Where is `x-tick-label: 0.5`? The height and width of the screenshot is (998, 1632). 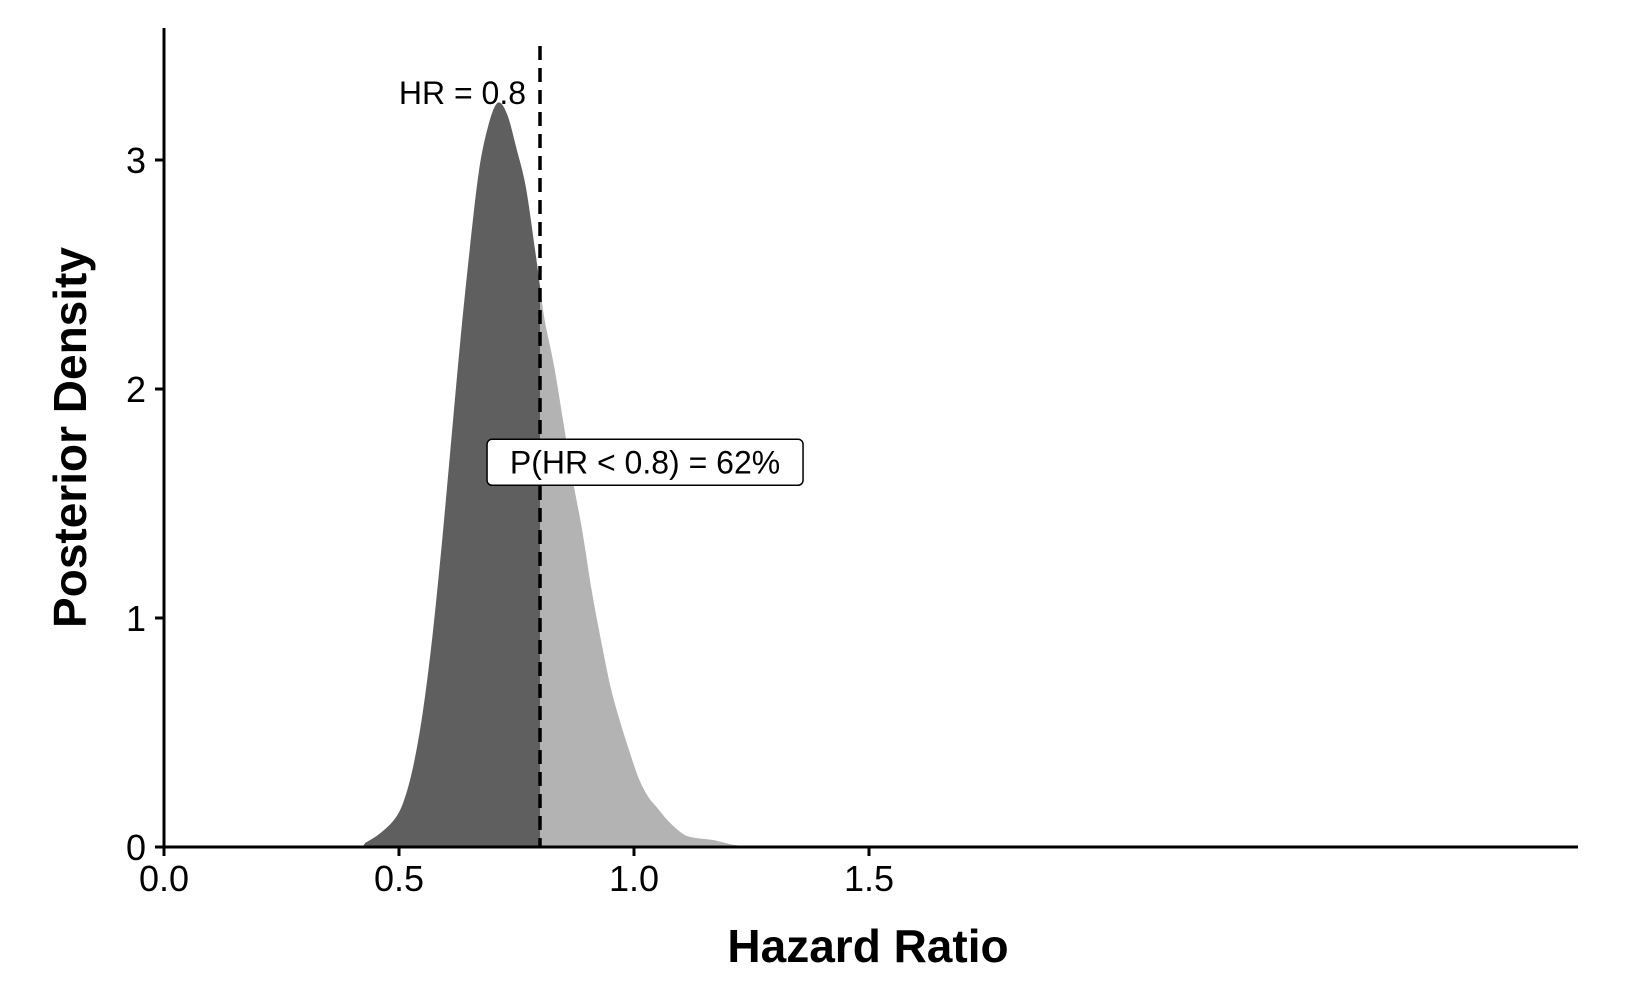 x-tick-label: 0.5 is located at coordinates (399, 878).